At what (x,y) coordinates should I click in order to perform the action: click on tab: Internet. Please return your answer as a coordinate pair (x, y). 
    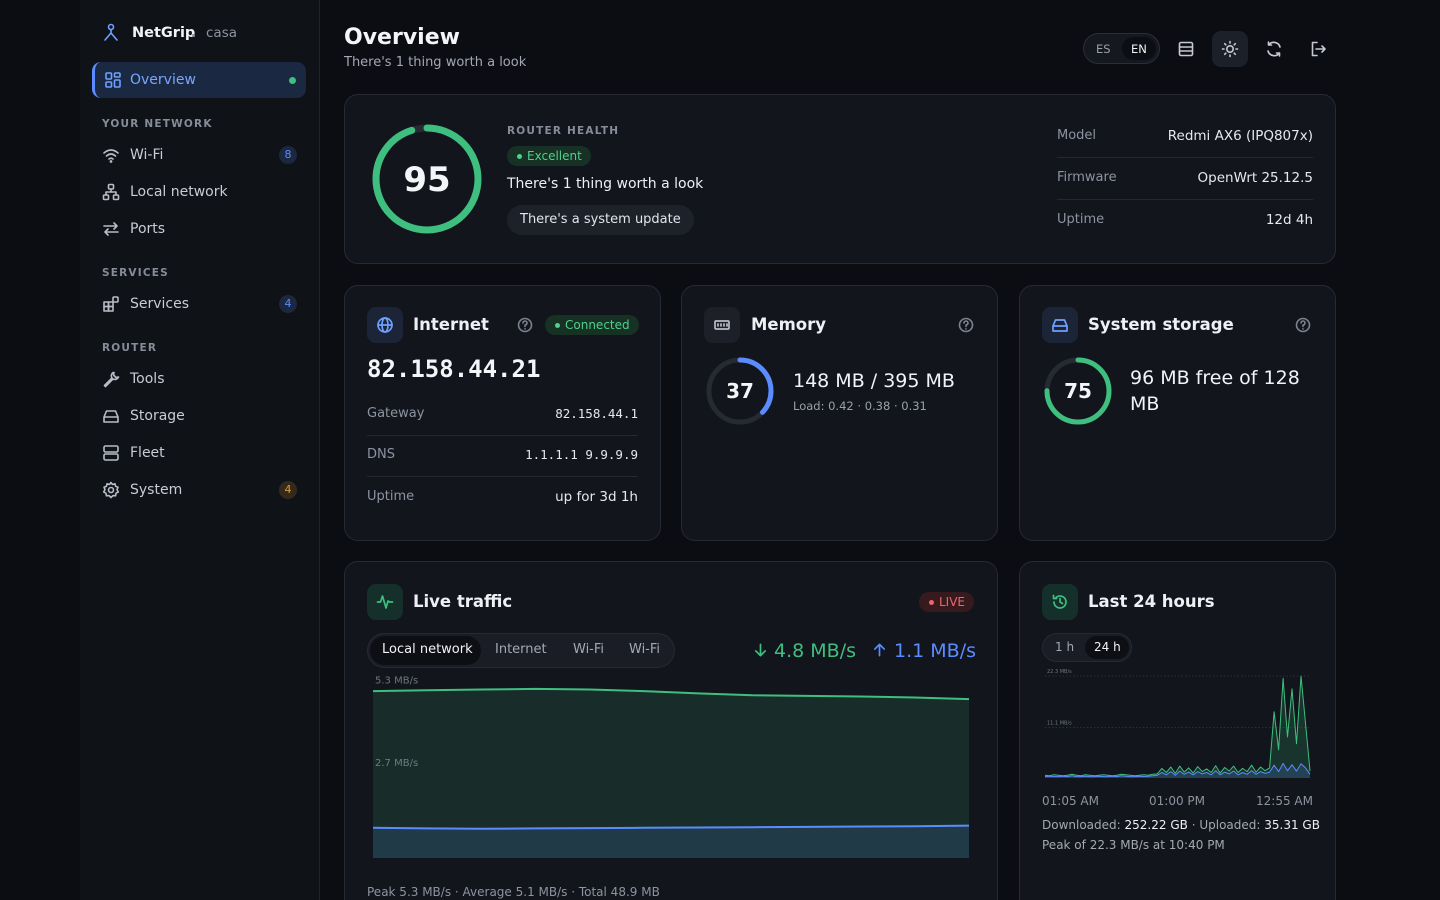
    Looking at the image, I should click on (521, 649).